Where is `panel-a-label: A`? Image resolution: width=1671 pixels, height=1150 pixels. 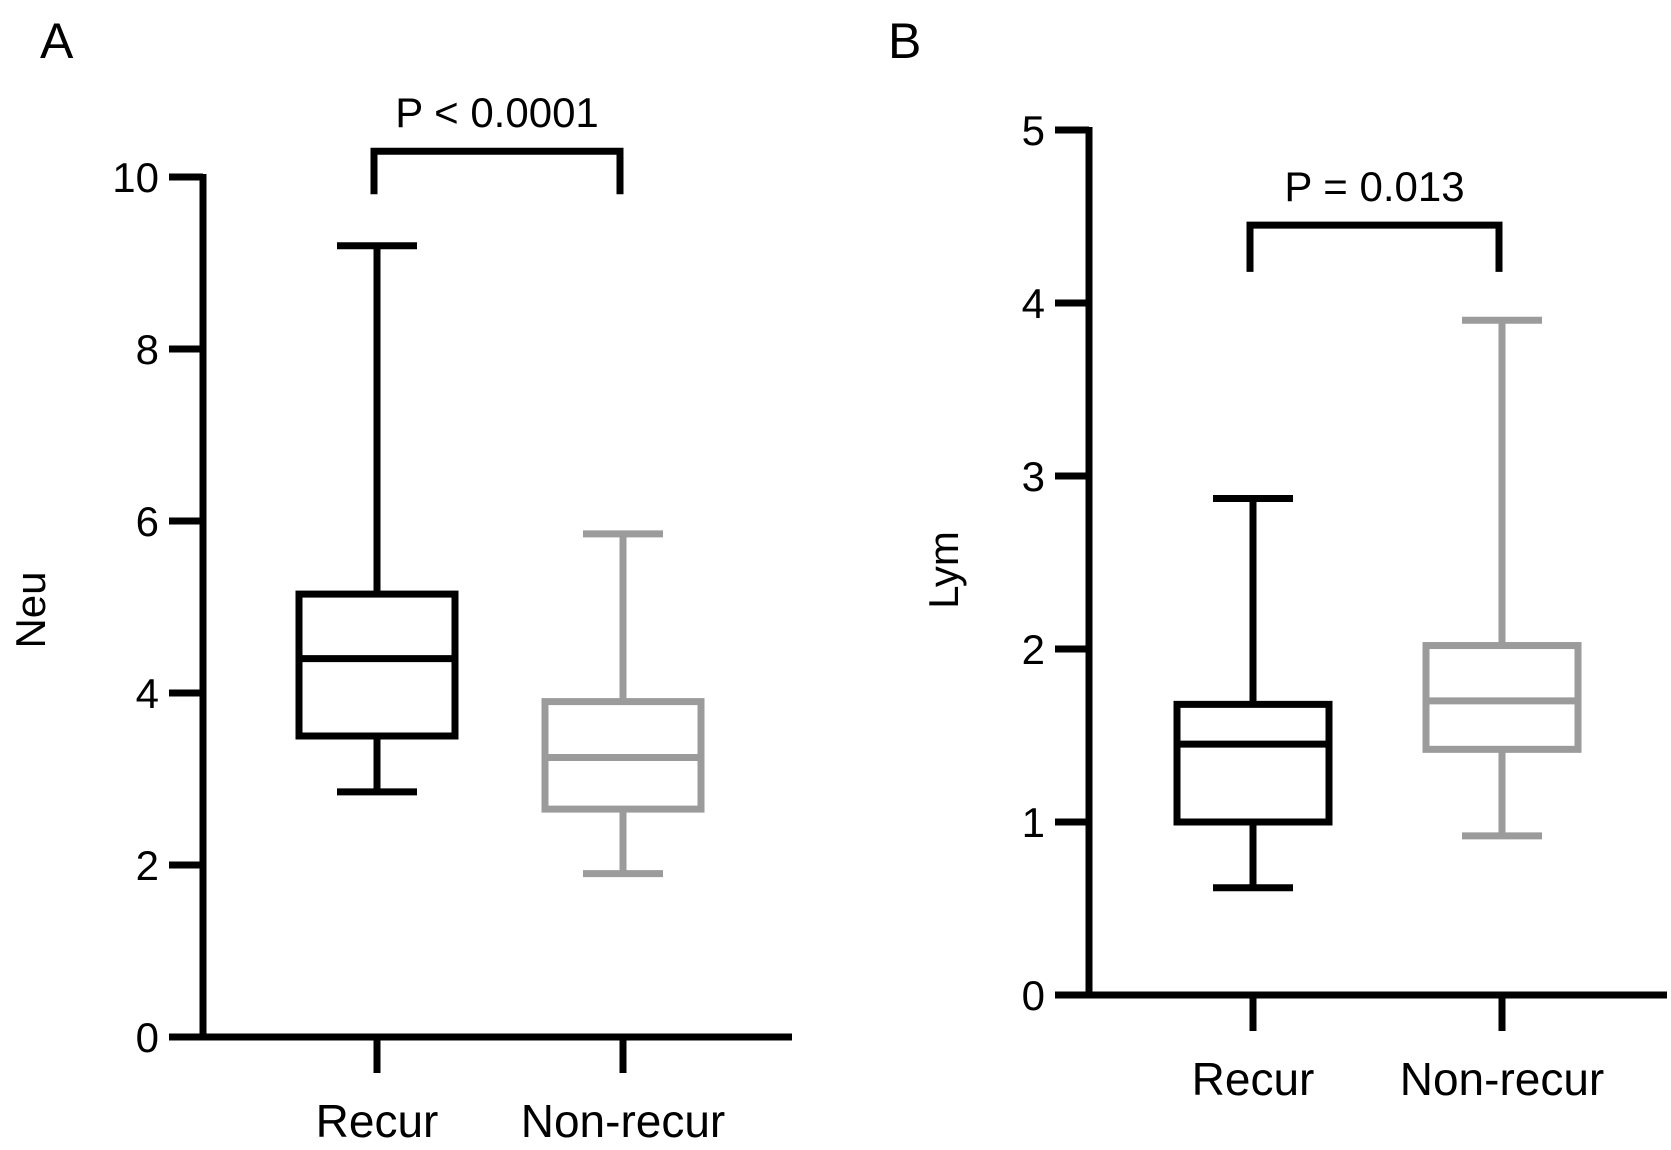 panel-a-label: A is located at coordinates (57, 41).